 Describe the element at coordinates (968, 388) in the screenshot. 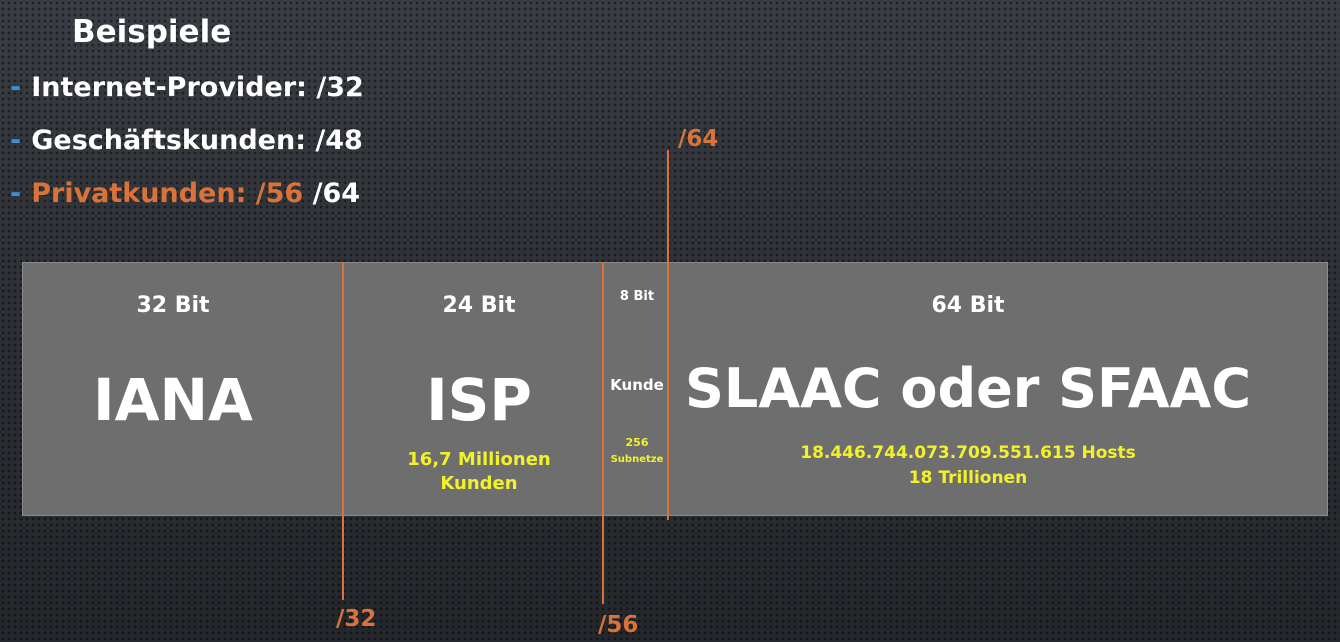

I see `slaac-label: SLAAC oder SFAAC` at that location.